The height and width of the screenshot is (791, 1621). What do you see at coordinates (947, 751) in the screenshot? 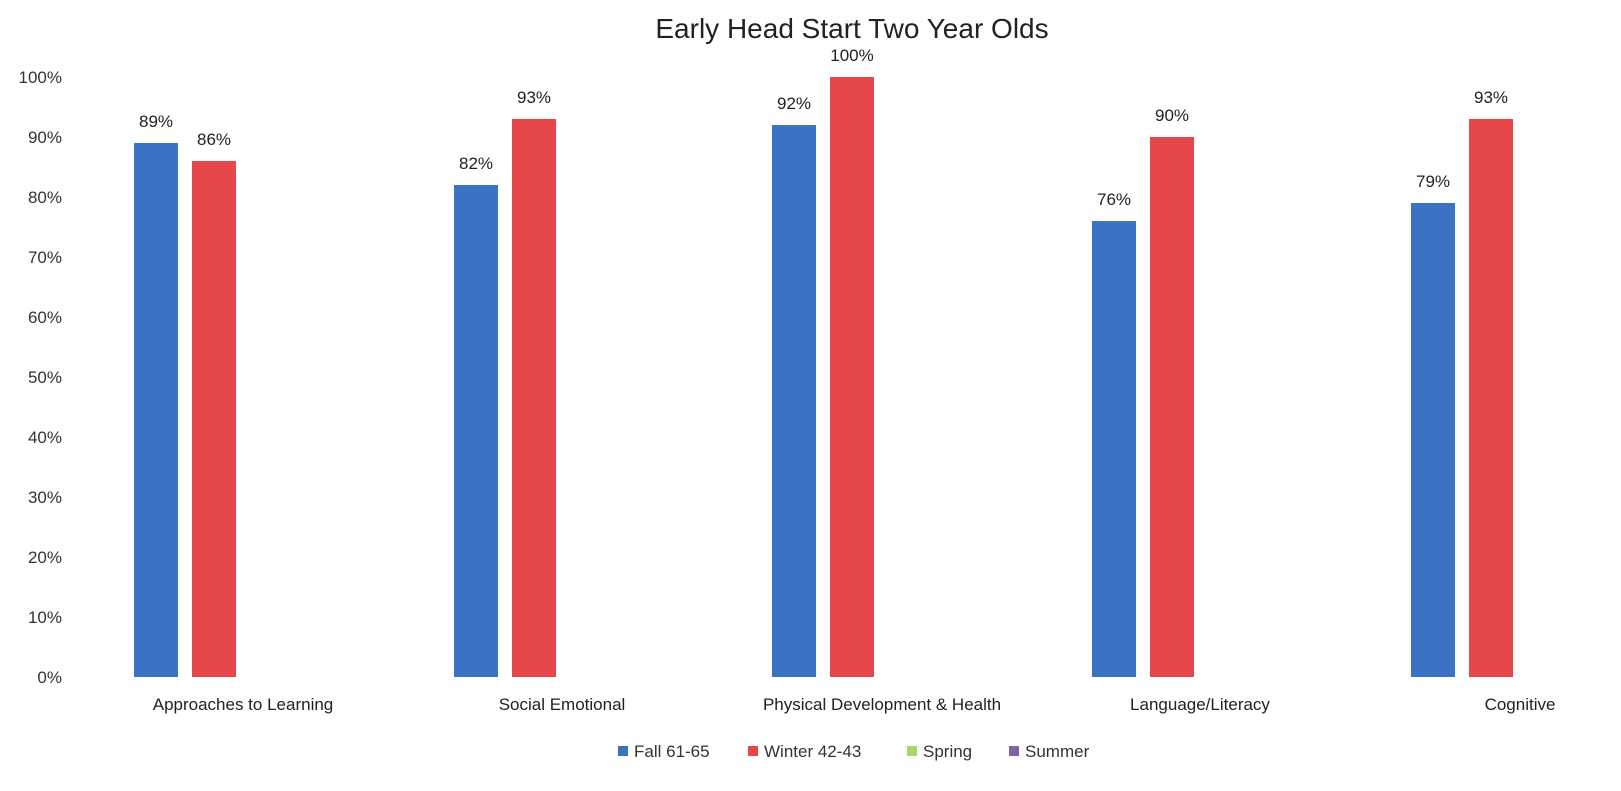
I see `legend-label: Spring` at bounding box center [947, 751].